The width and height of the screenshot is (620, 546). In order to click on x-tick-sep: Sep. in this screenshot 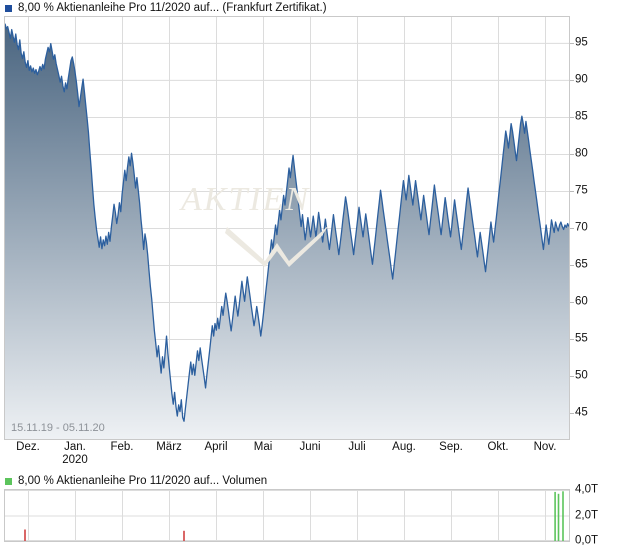, I will do `click(451, 447)`.